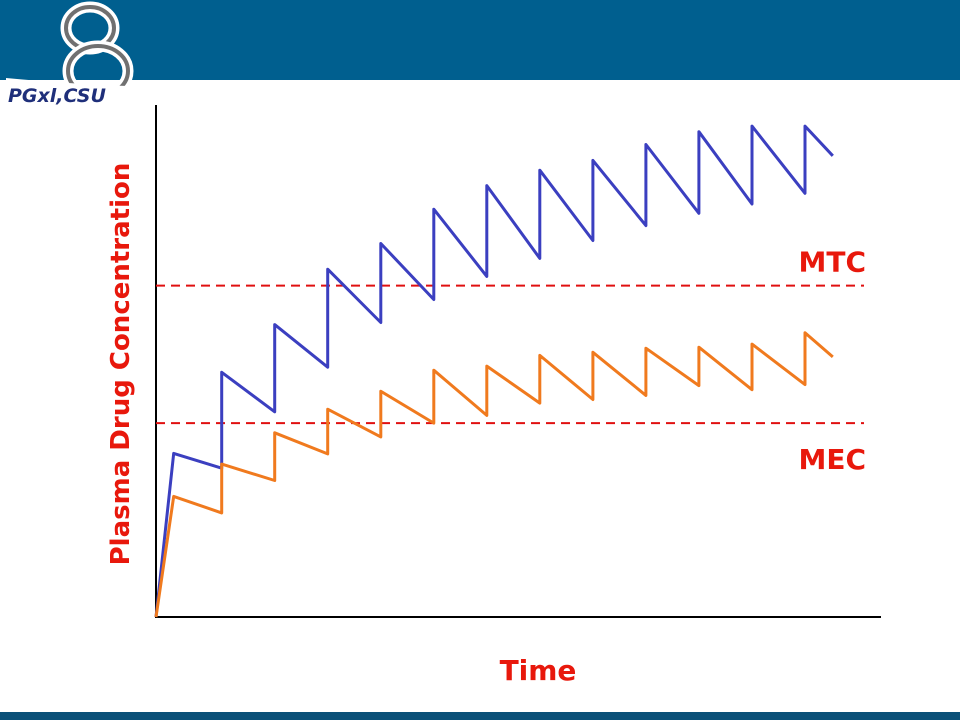  I want to click on pgxl-csu-logo: PGxl,CSU, so click(70, 54).